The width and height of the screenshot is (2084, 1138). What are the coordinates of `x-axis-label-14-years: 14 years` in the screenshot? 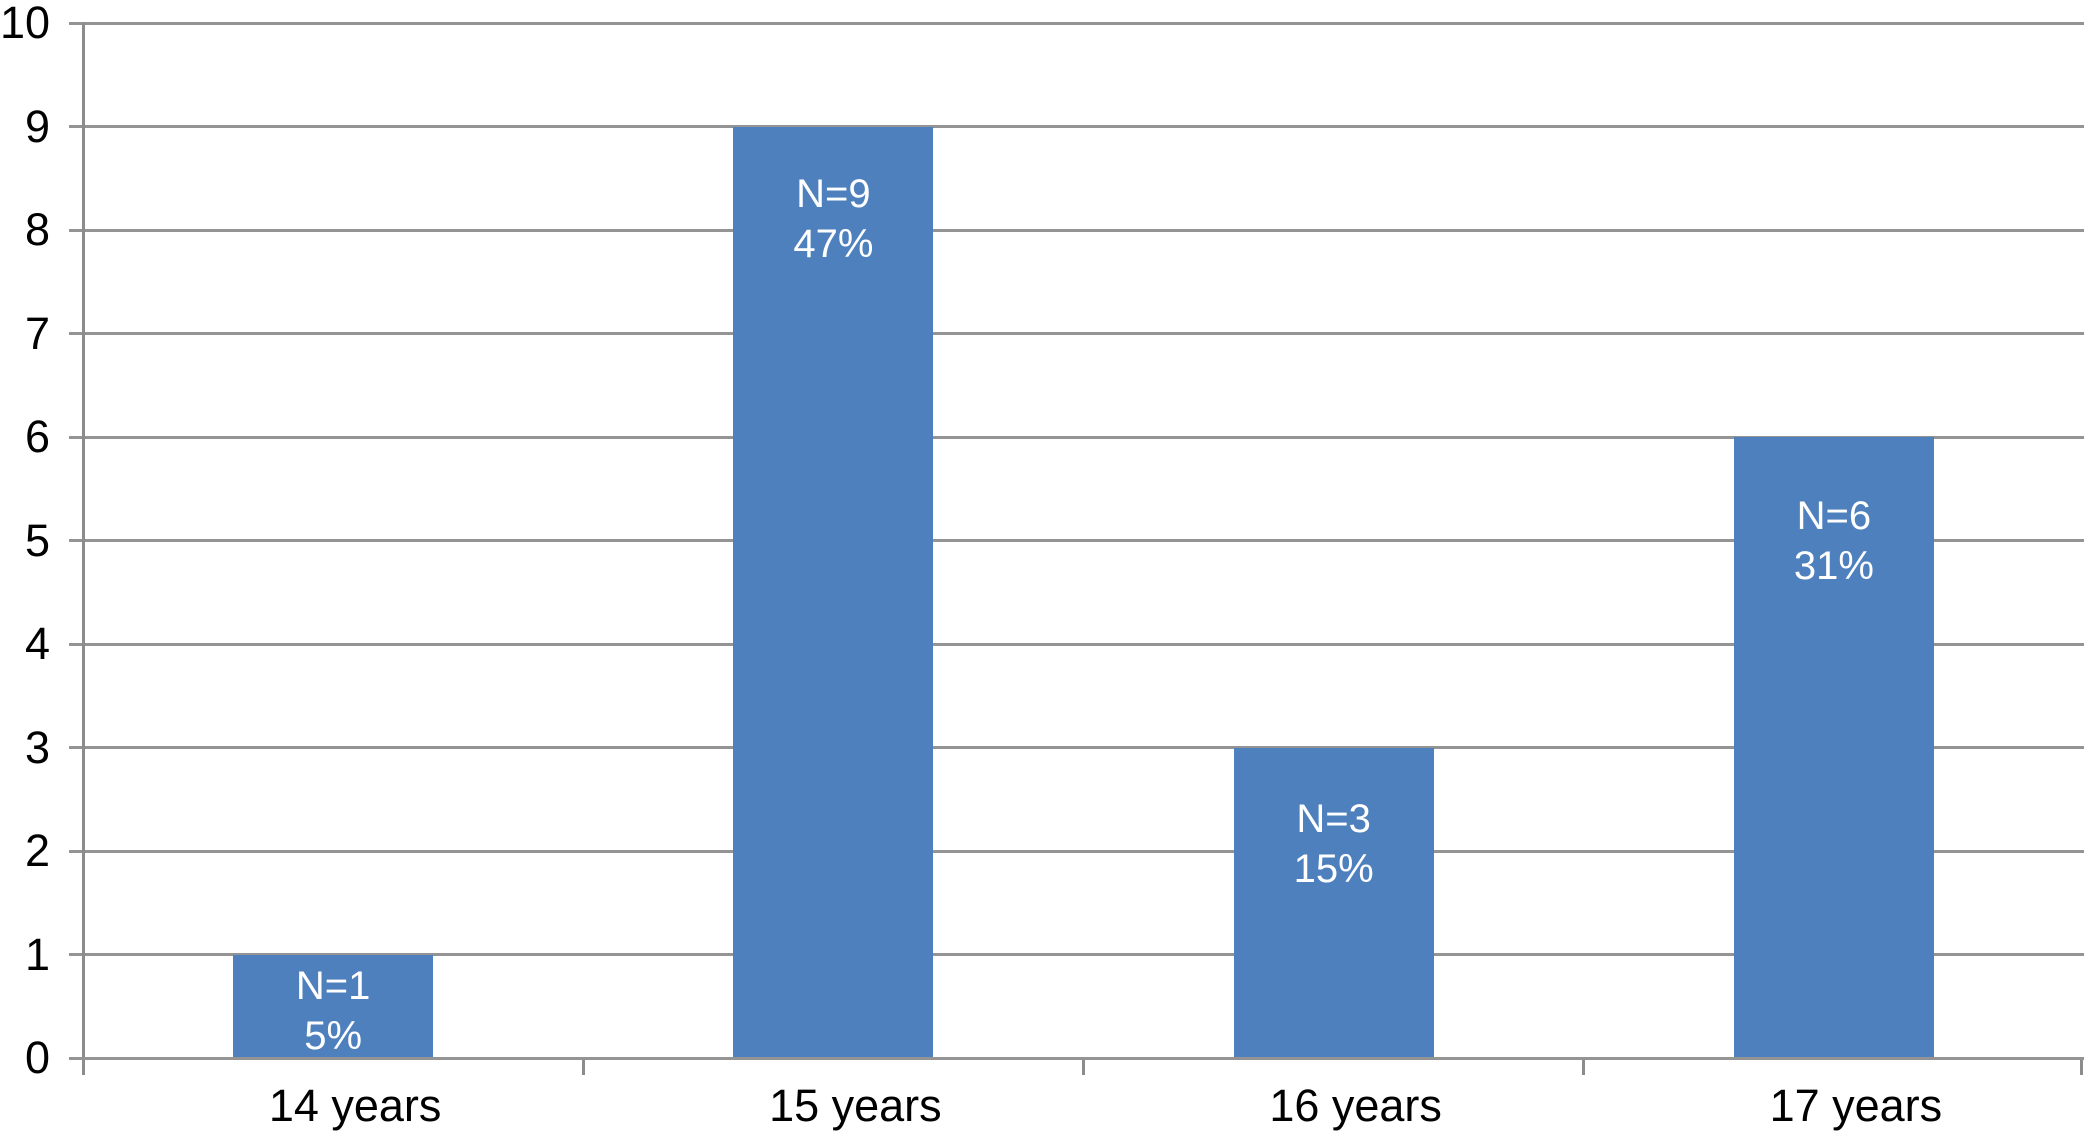 It's located at (355, 1105).